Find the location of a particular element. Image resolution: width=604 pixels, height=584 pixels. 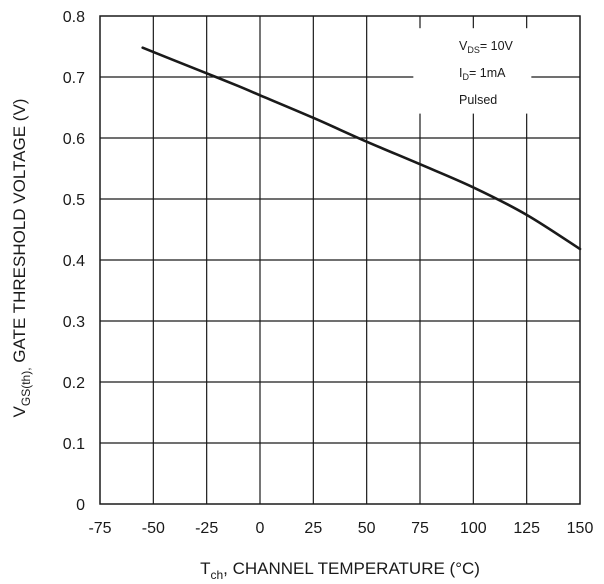

x-tick-label: 25 is located at coordinates (313, 528).